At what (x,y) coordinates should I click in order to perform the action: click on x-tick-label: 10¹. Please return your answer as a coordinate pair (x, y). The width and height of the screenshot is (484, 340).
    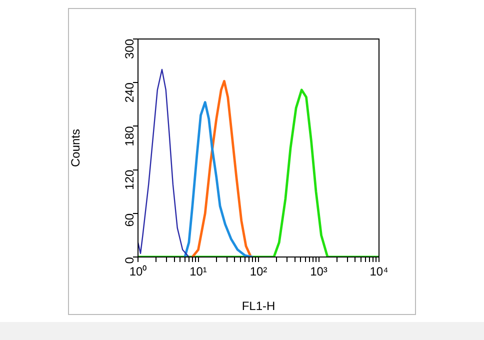
    Looking at the image, I should click on (198, 271).